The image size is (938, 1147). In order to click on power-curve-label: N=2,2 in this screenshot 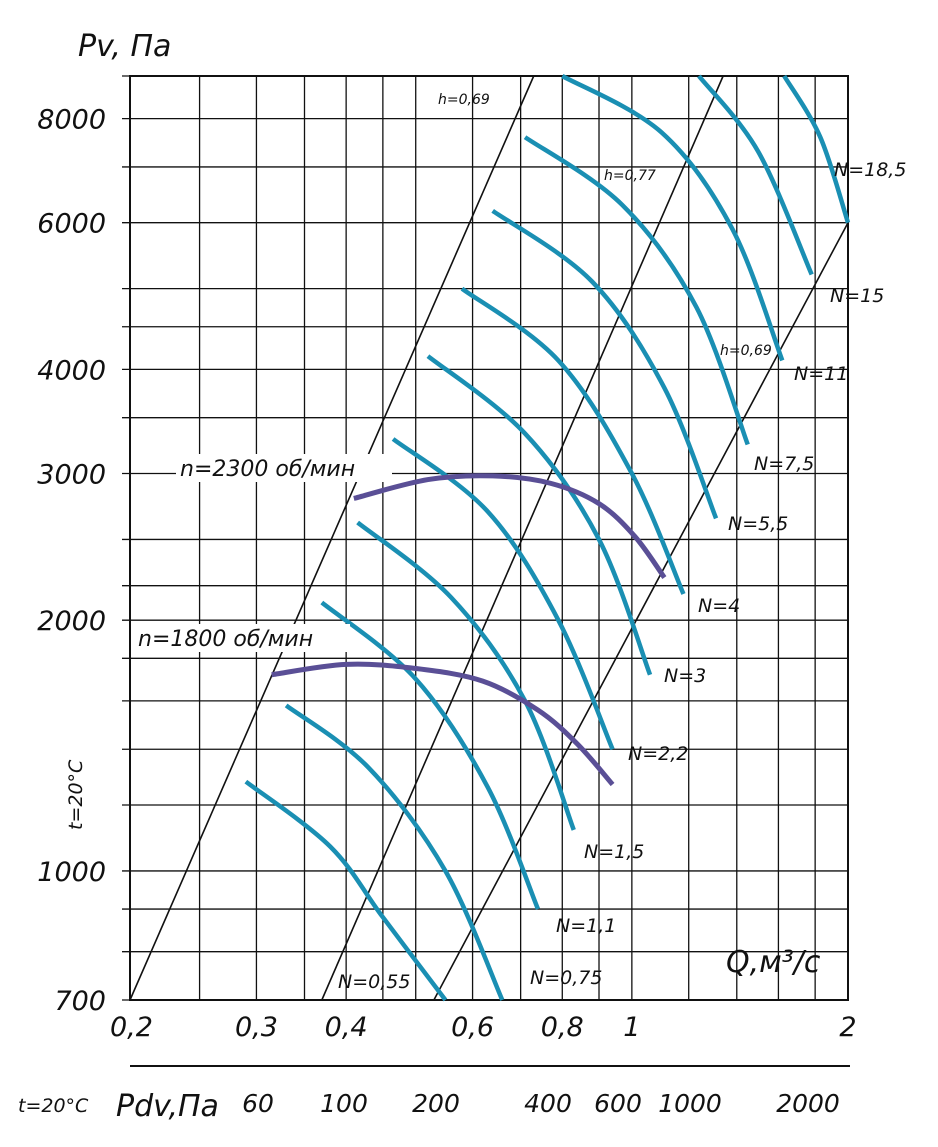, I will do `click(658, 754)`.